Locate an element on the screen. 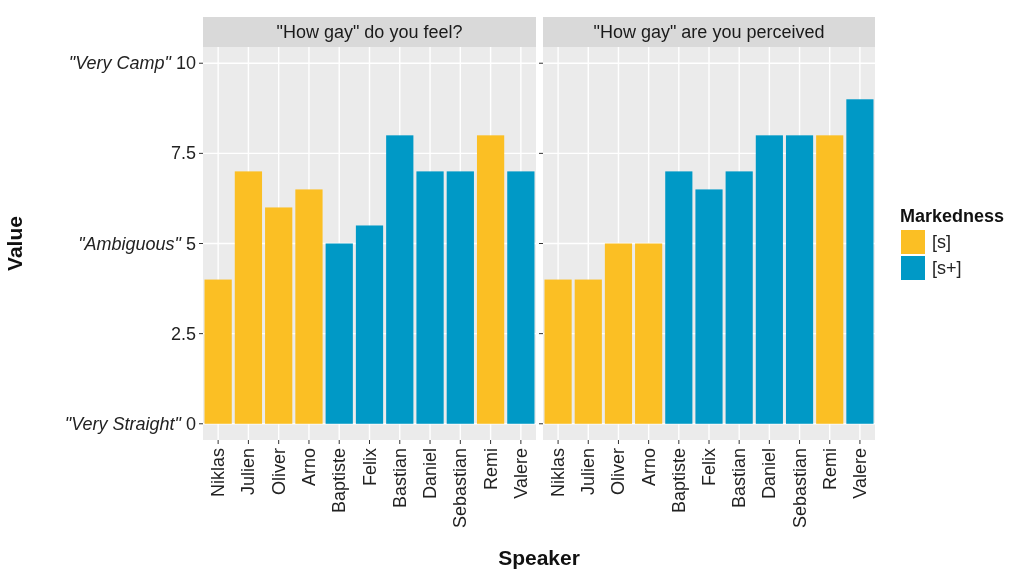 The image size is (1025, 576). legend-title: Markedness is located at coordinates (952, 216).